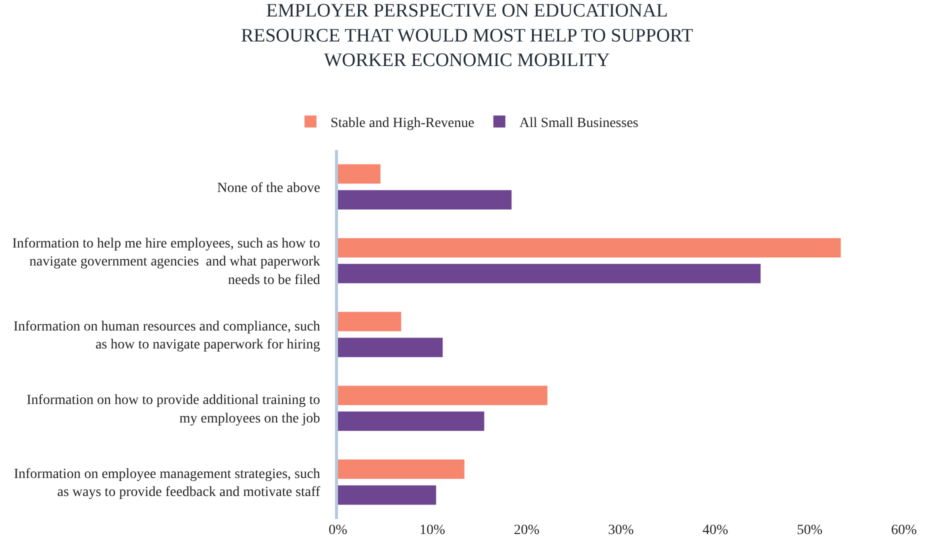  Describe the element at coordinates (578, 123) in the screenshot. I see `legend-label: All Small Businesses` at that location.